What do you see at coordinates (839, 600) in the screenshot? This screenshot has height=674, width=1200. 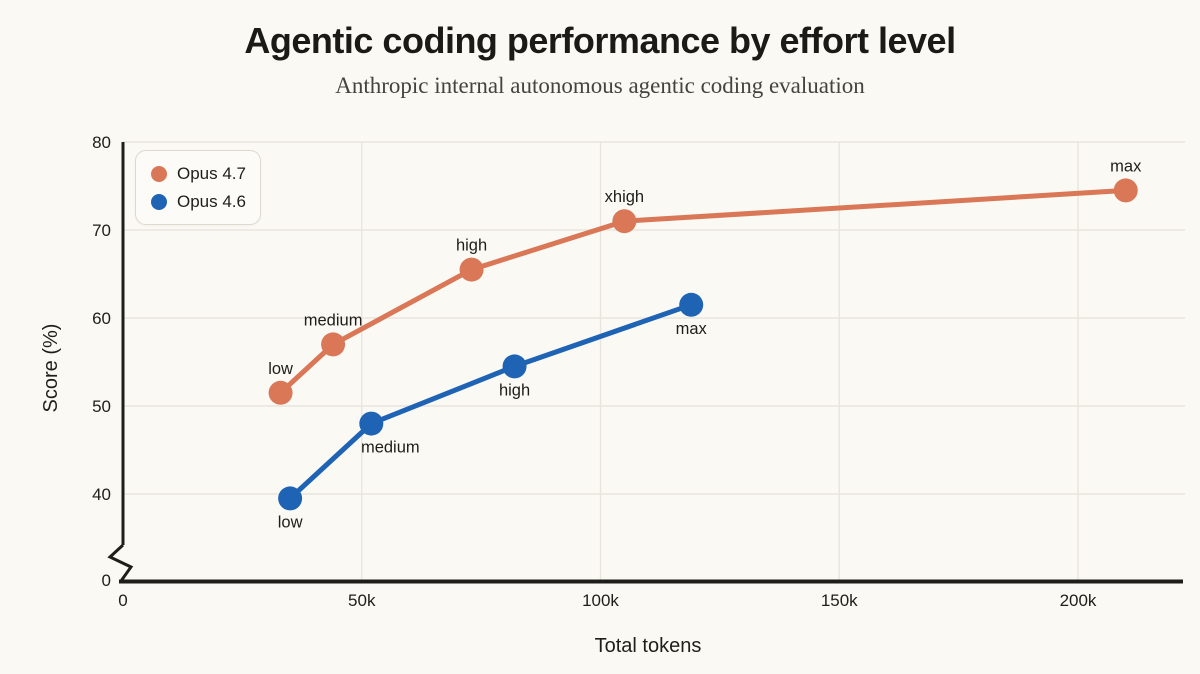 I see `x-tick-label-150k: 150k` at bounding box center [839, 600].